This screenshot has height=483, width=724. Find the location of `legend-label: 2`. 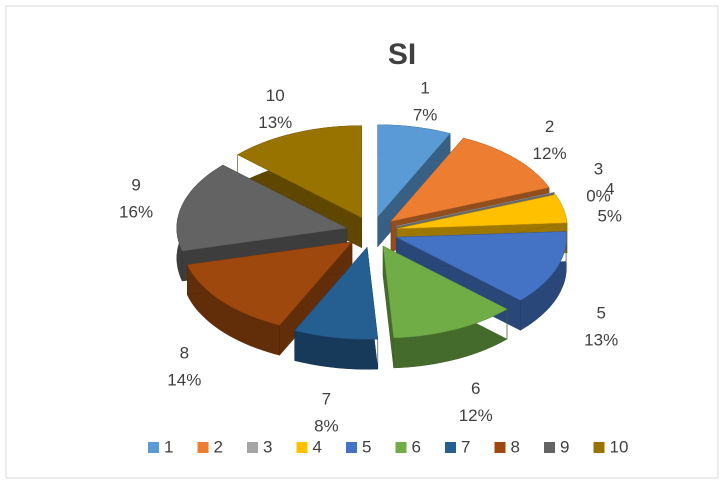

legend-label: 2 is located at coordinates (218, 446).